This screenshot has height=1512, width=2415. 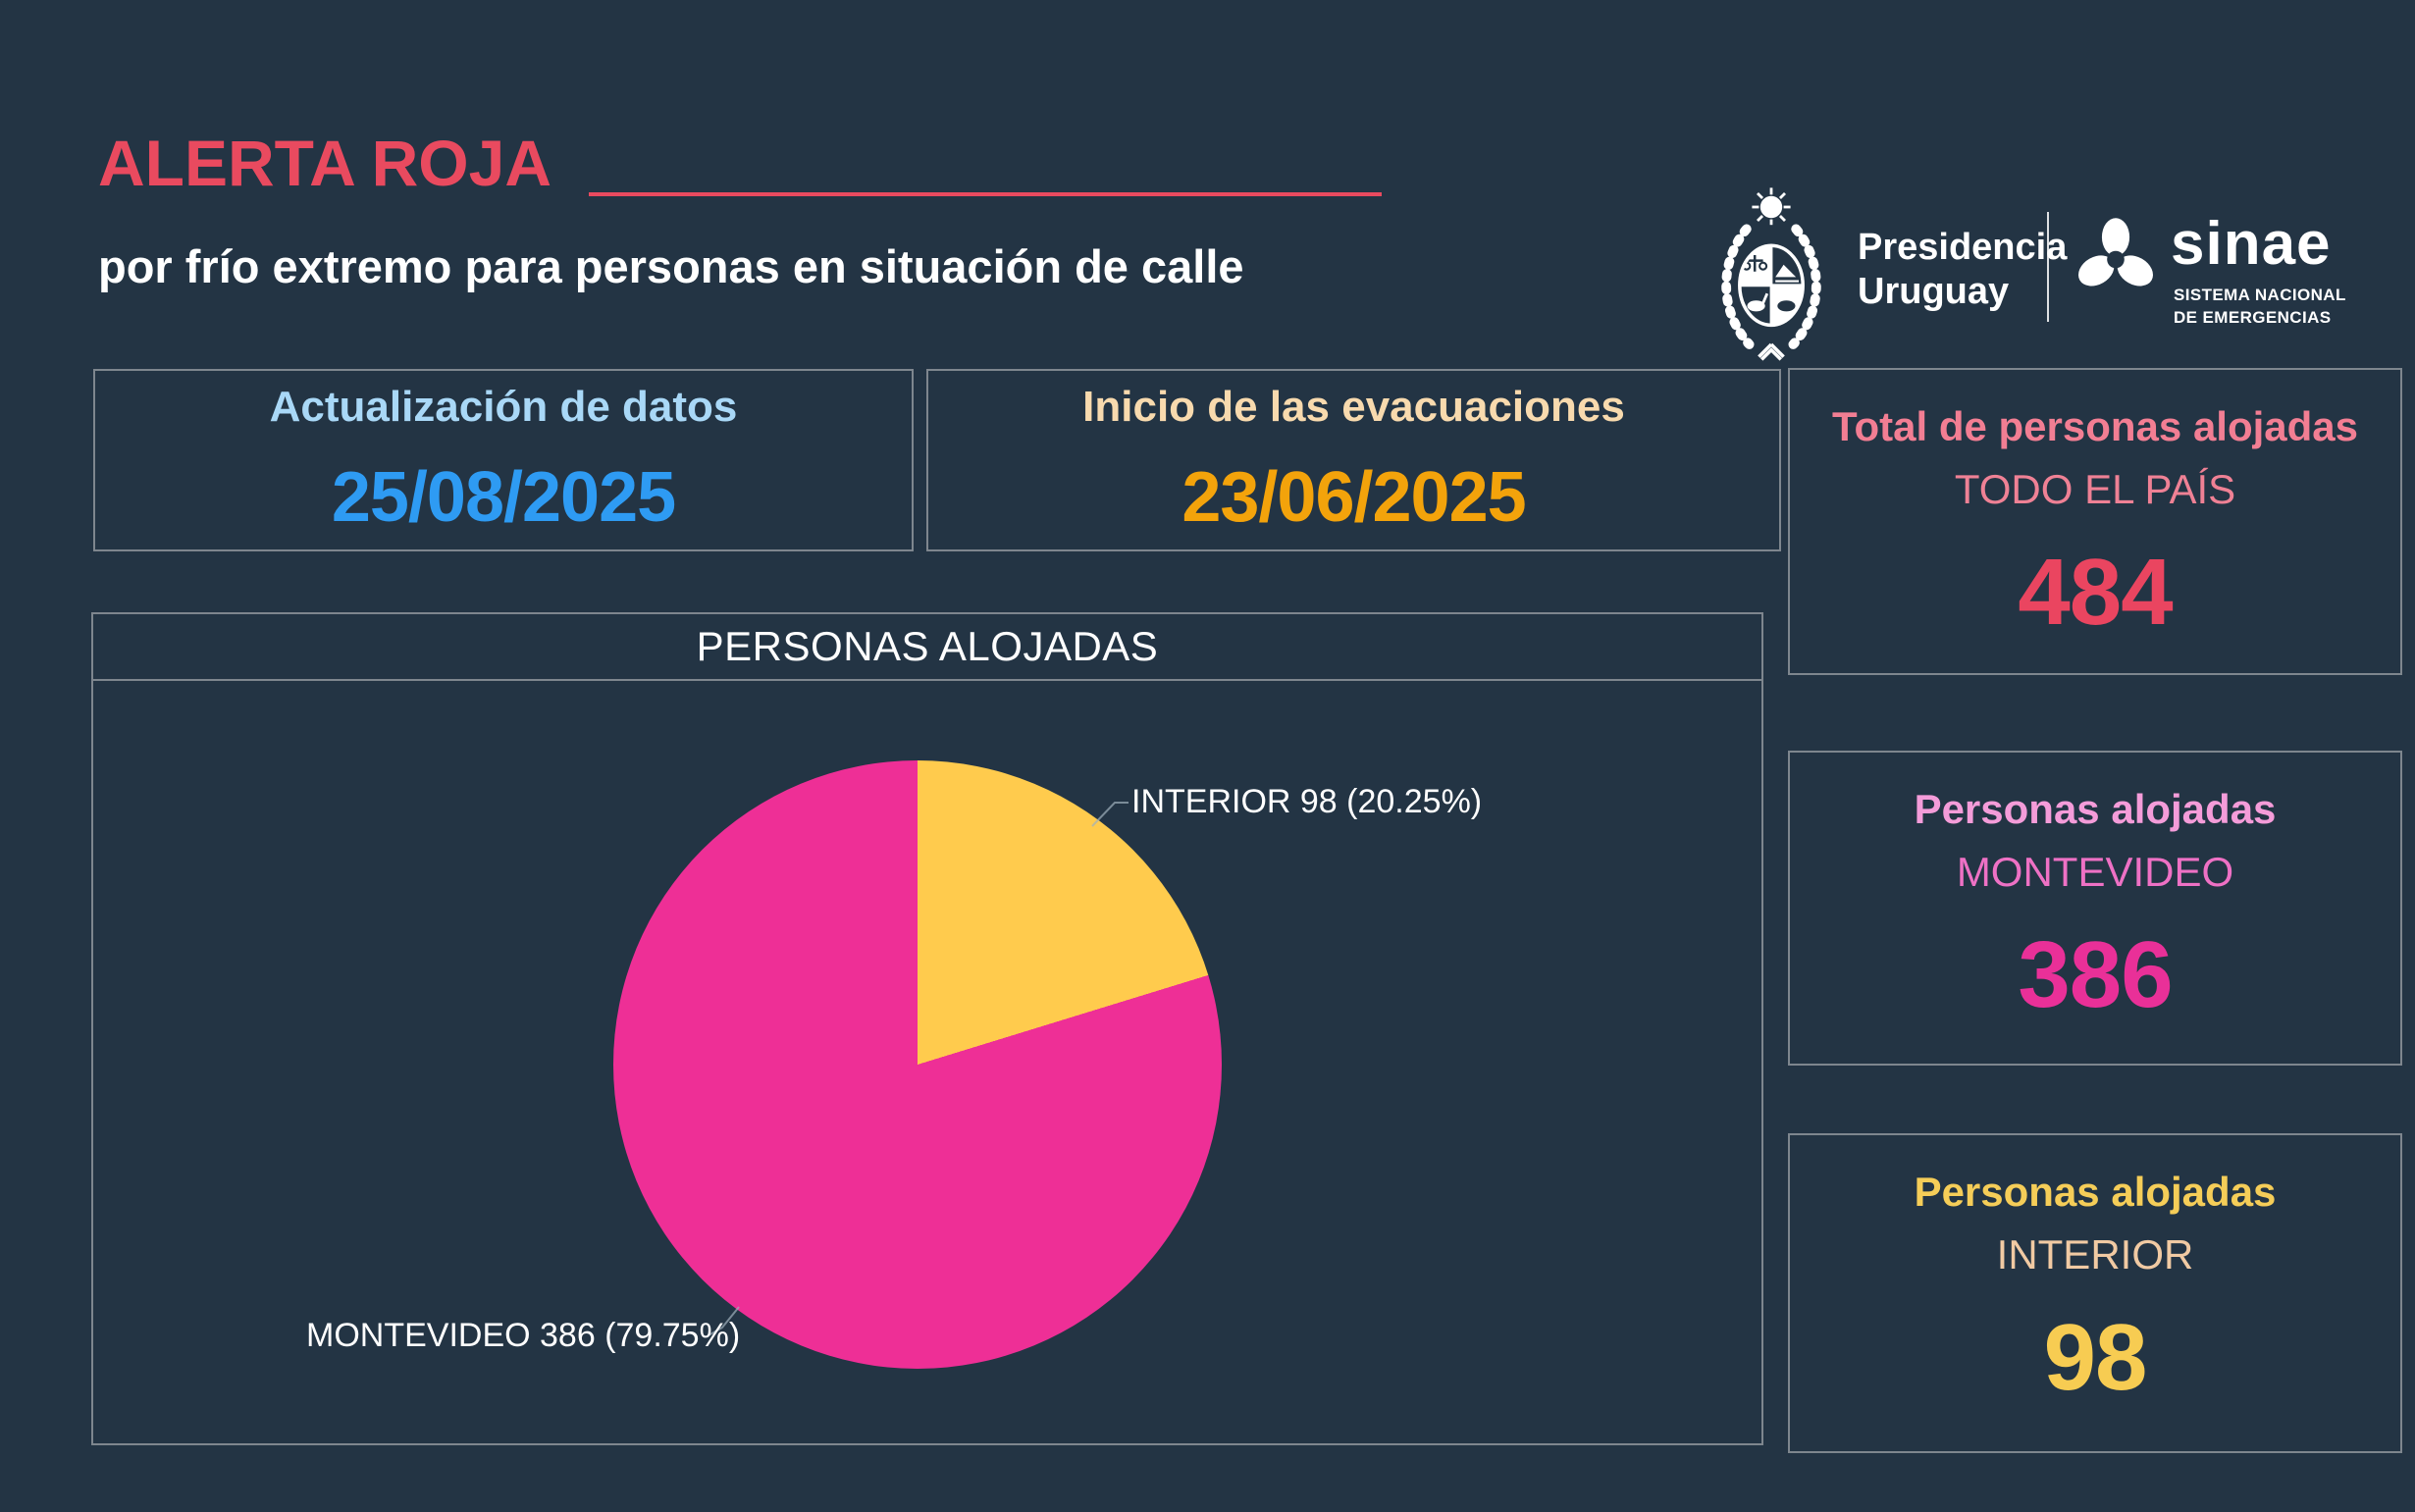 I want to click on sinae-tagline: SISTEMA NACIONAL DE EMERGENCIAS, so click(x=2260, y=307).